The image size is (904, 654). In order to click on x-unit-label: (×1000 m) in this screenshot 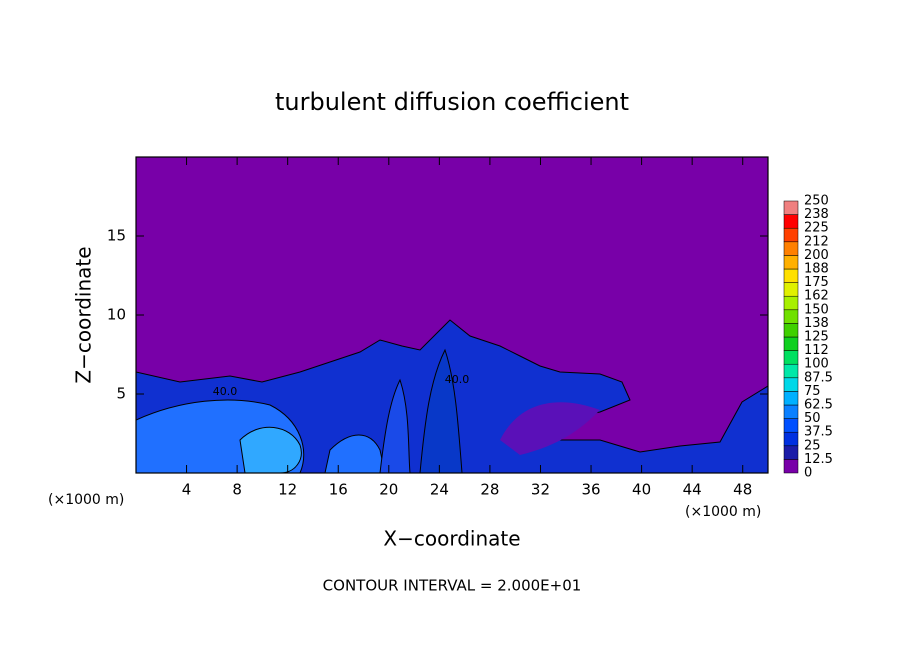, I will do `click(723, 512)`.